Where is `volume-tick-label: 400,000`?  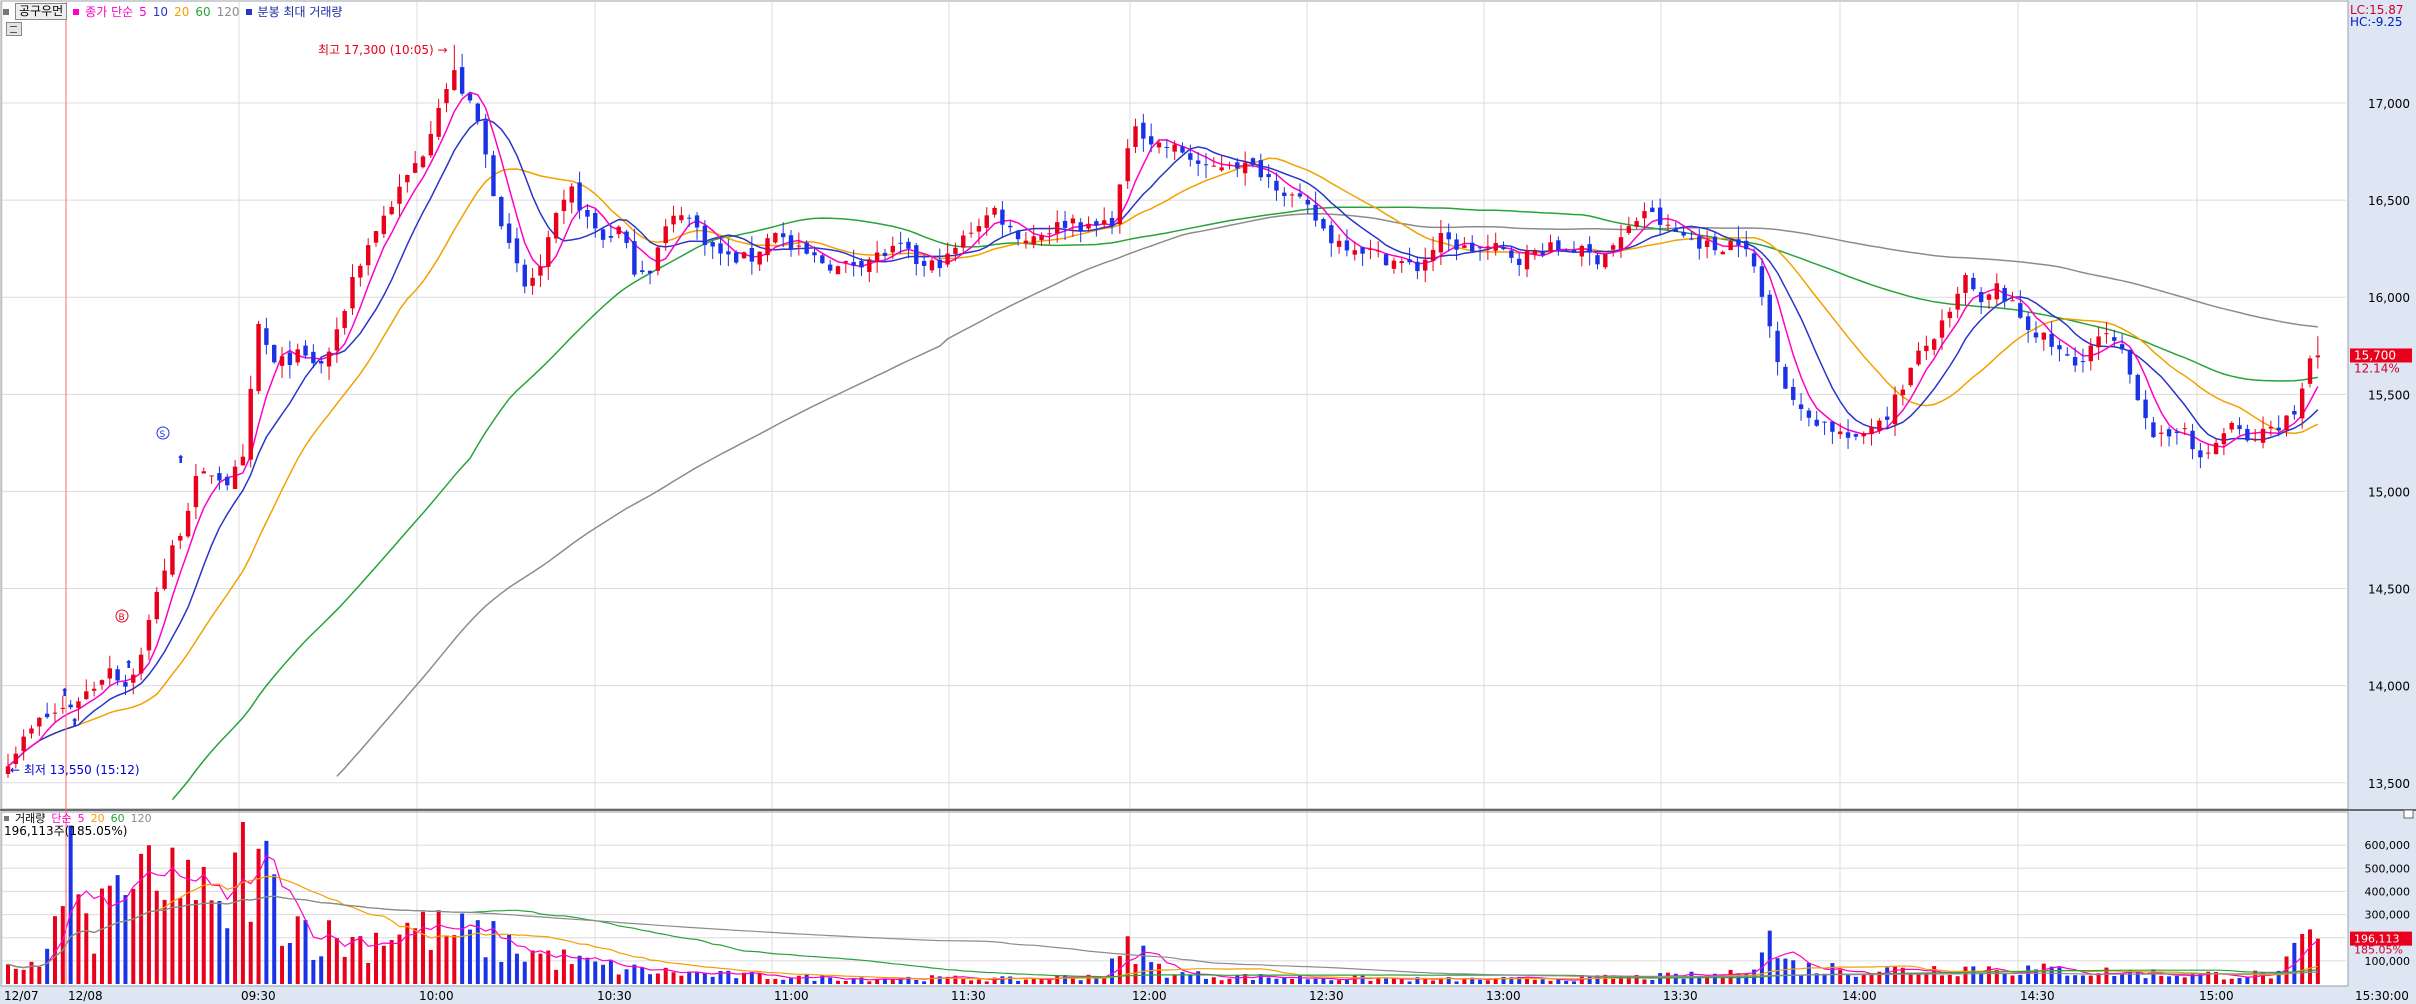 volume-tick-label: 400,000 is located at coordinates (2388, 891).